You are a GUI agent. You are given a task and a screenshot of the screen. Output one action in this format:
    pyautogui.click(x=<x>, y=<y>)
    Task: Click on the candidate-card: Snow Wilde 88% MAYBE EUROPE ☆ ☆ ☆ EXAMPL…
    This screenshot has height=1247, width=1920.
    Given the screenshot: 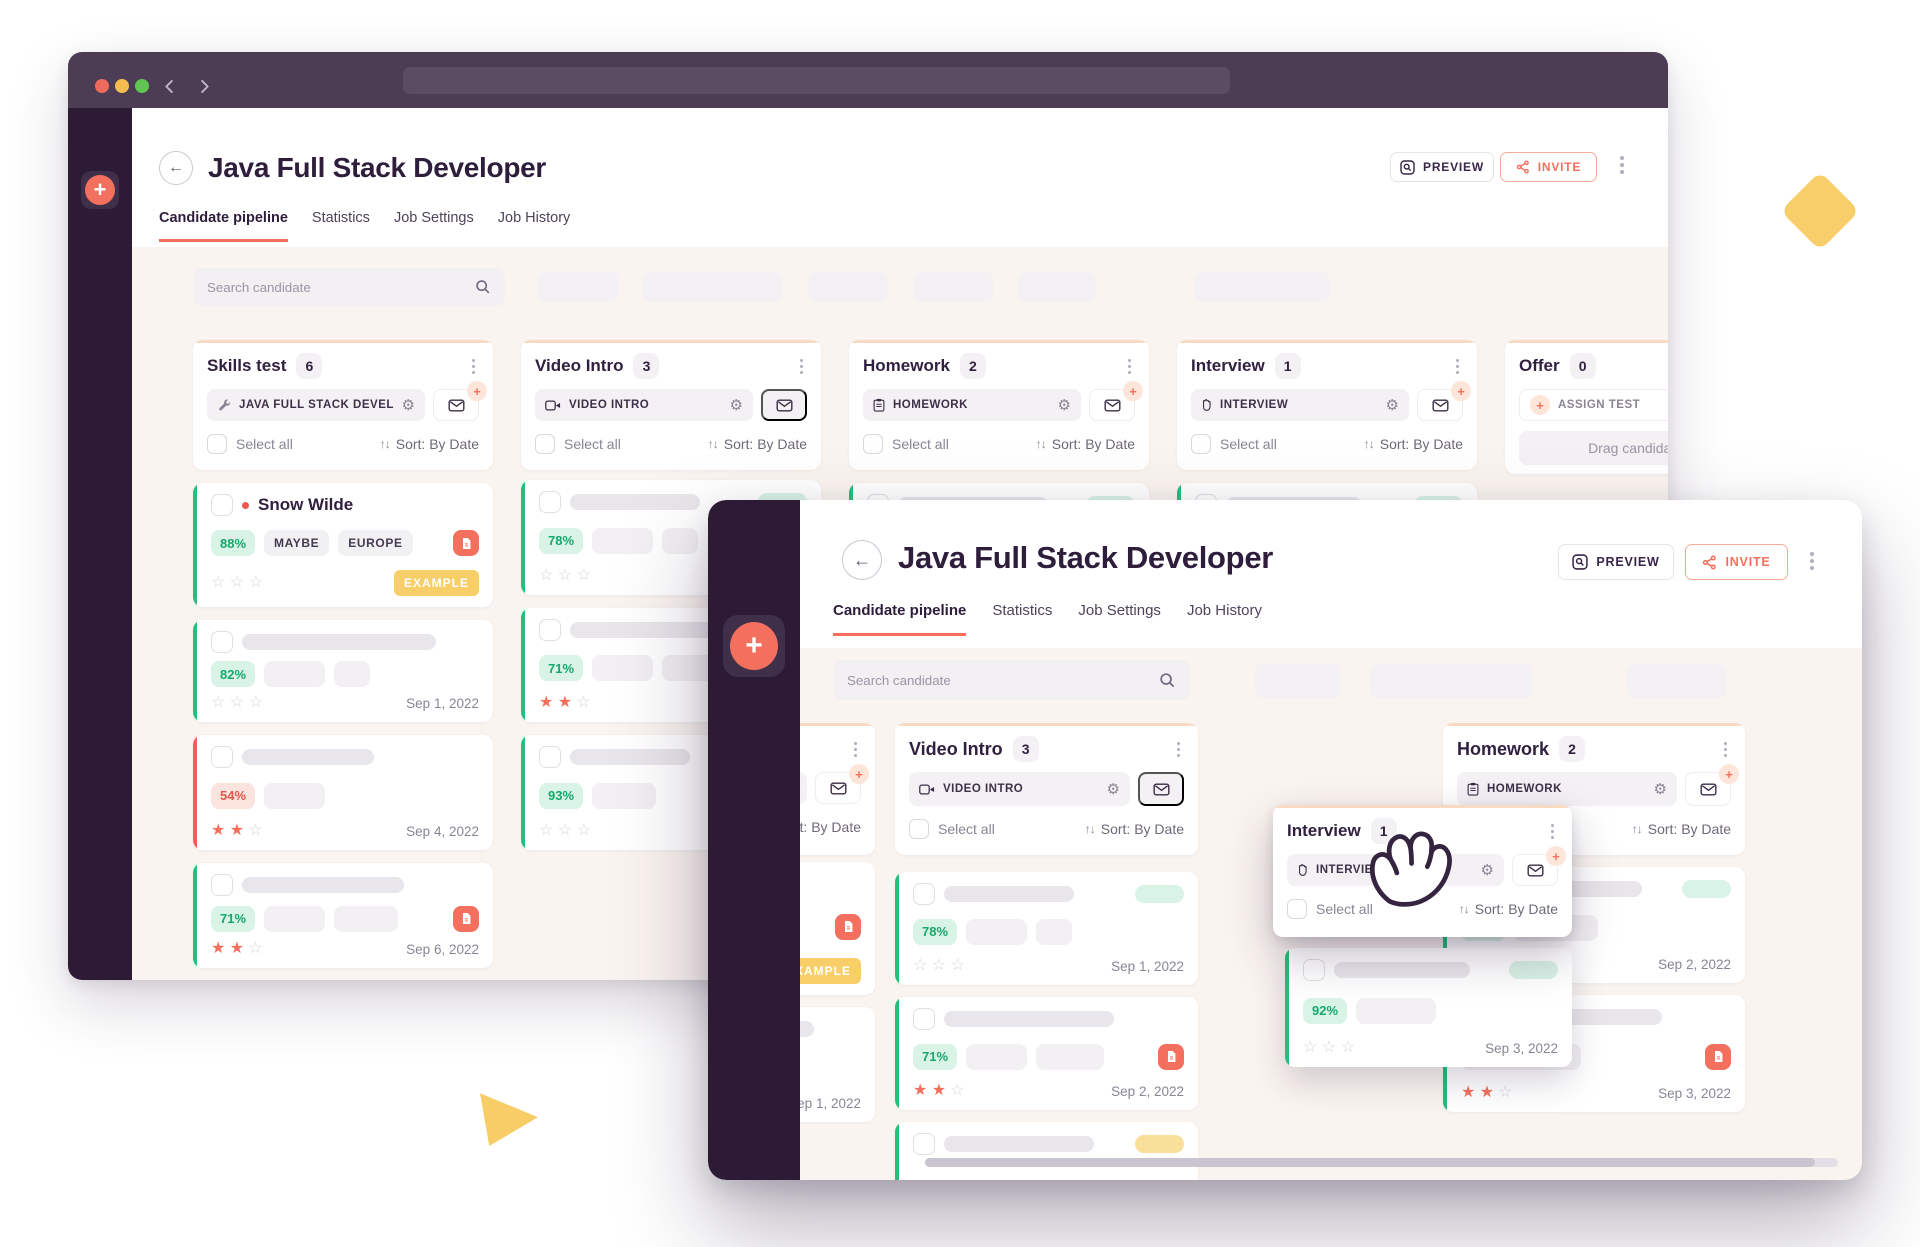 What is the action you would take?
    pyautogui.click(x=343, y=545)
    